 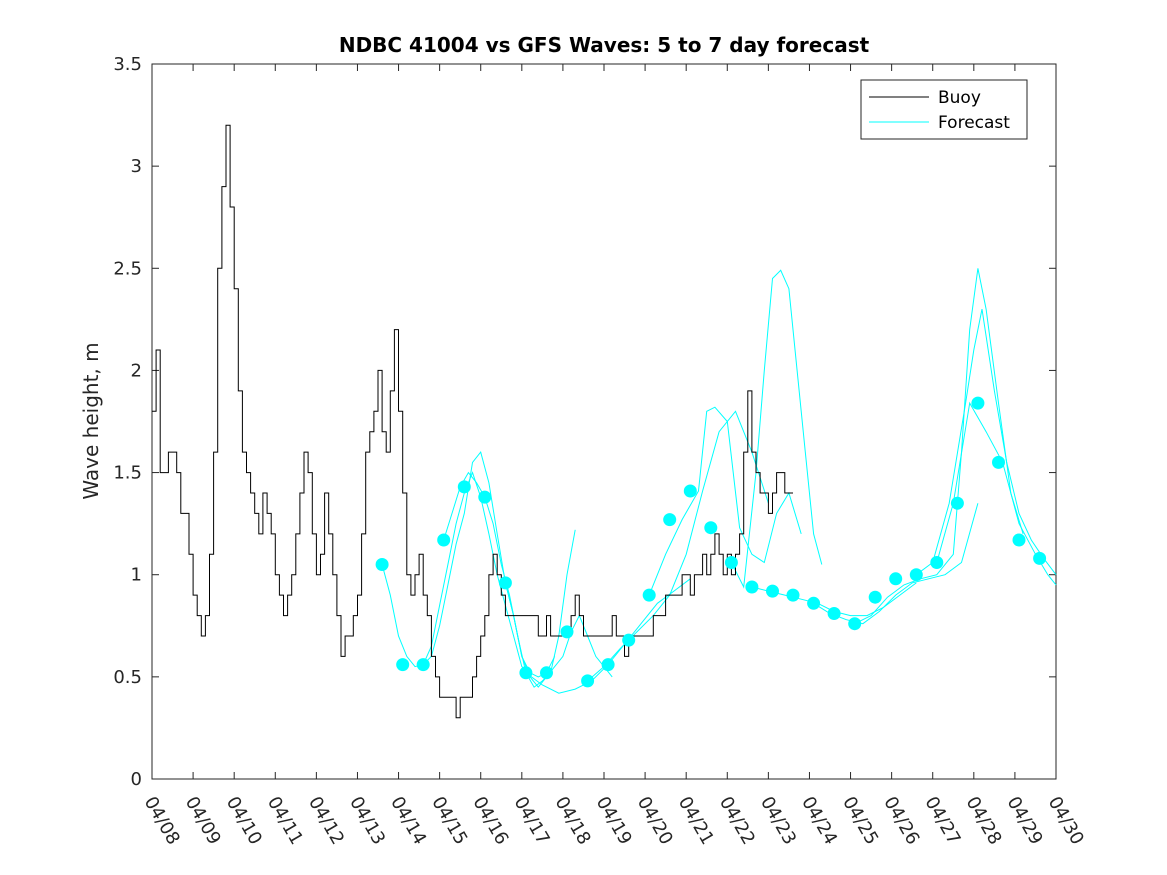 I want to click on legend-box, so click(x=944, y=109).